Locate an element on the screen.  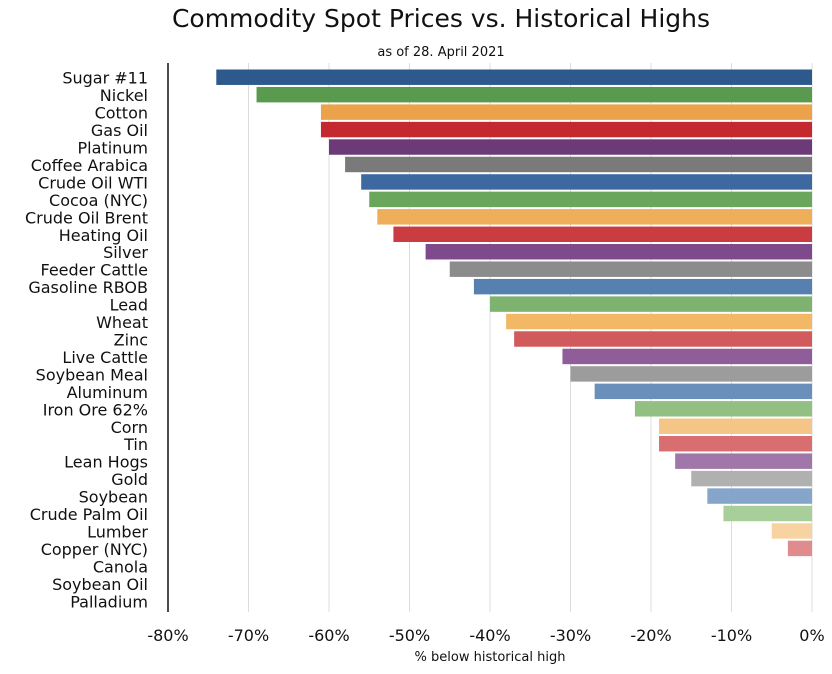
y-category-label: Gasoline RBOB is located at coordinates (88, 287).